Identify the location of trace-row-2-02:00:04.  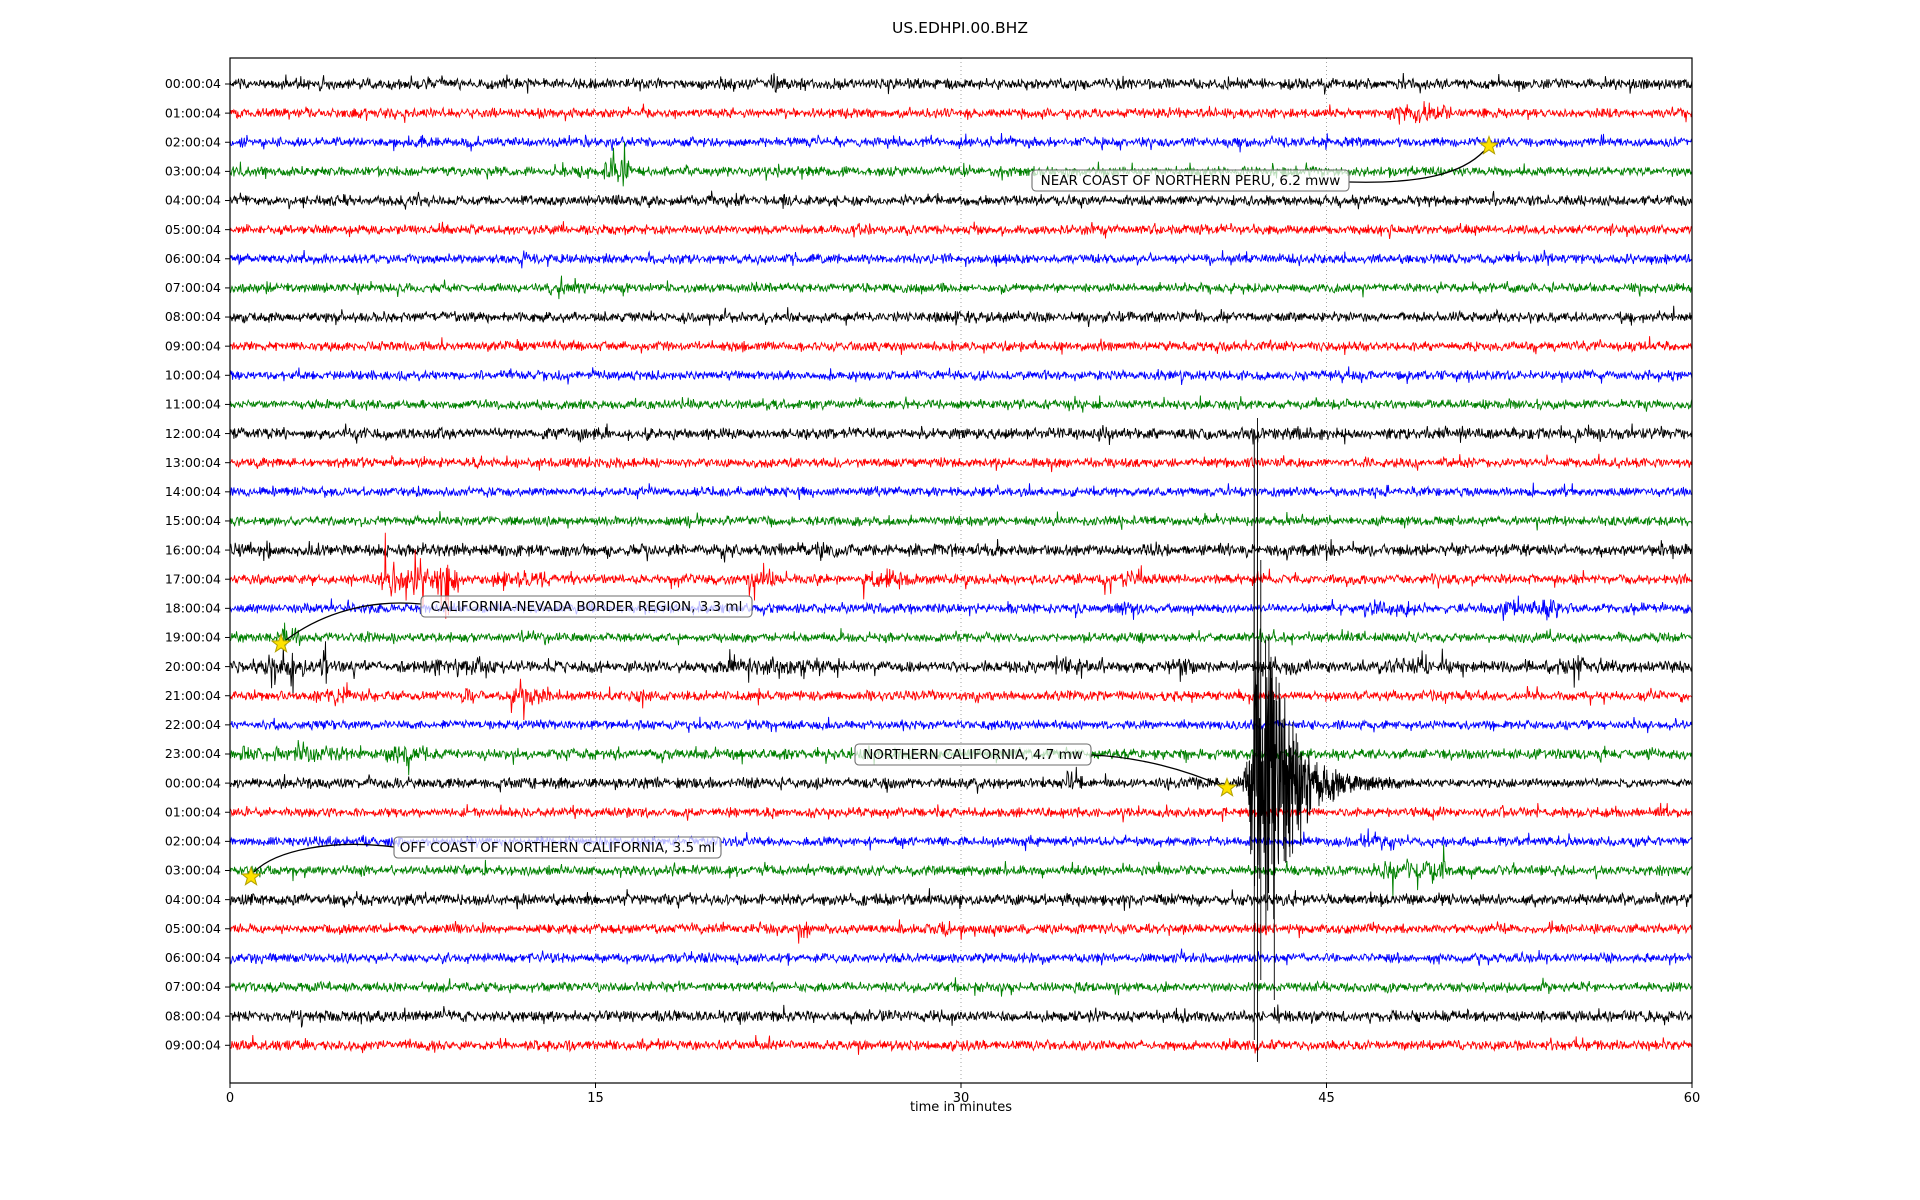
(961, 142).